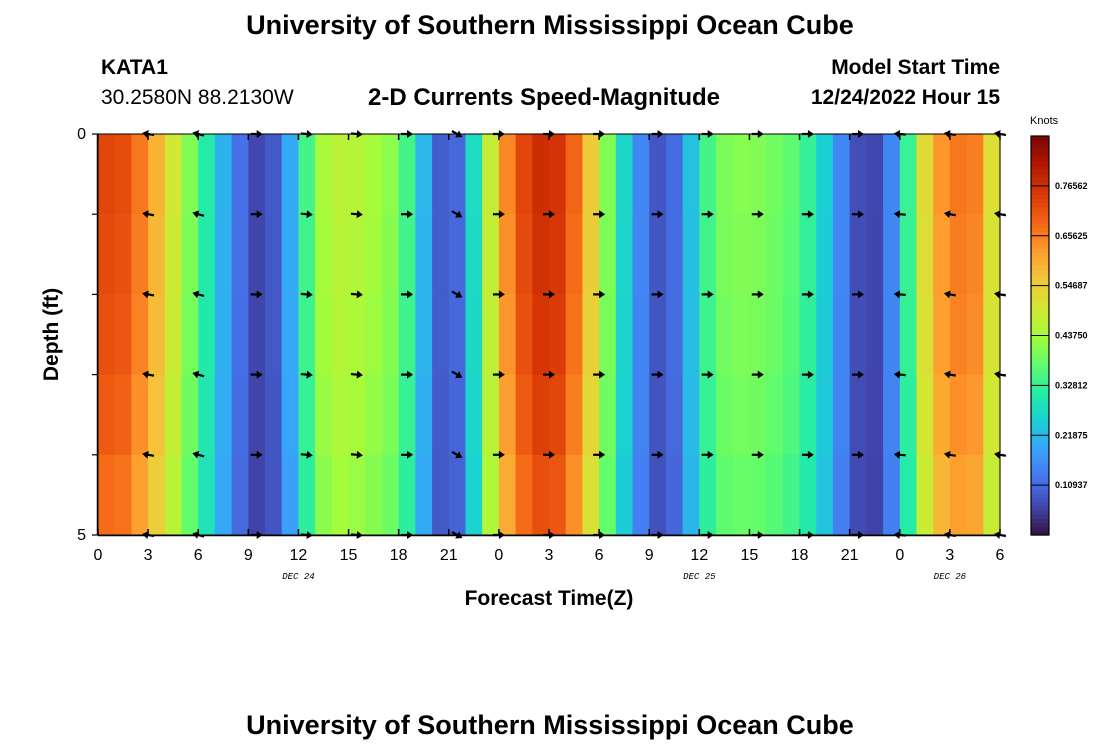 The width and height of the screenshot is (1100, 750). I want to click on y-axis-label: Depth (ft), so click(51, 334).